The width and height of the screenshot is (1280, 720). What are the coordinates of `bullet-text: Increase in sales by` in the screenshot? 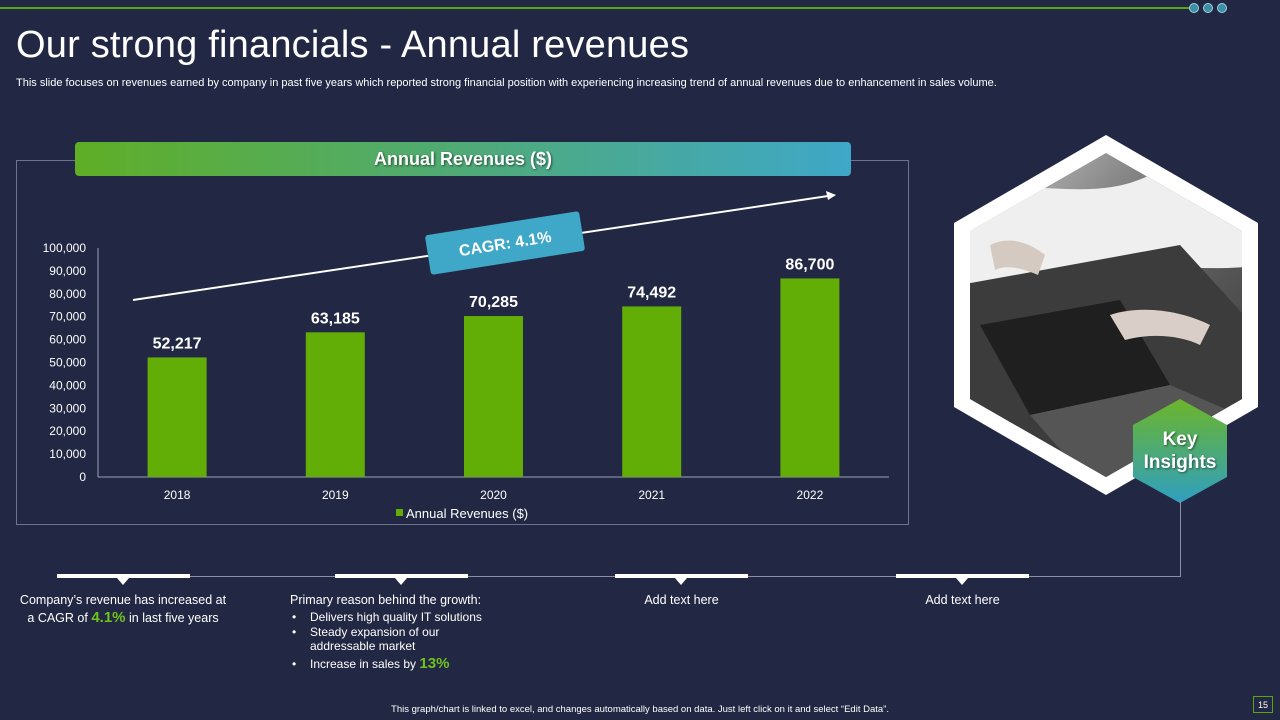 It's located at (365, 664).